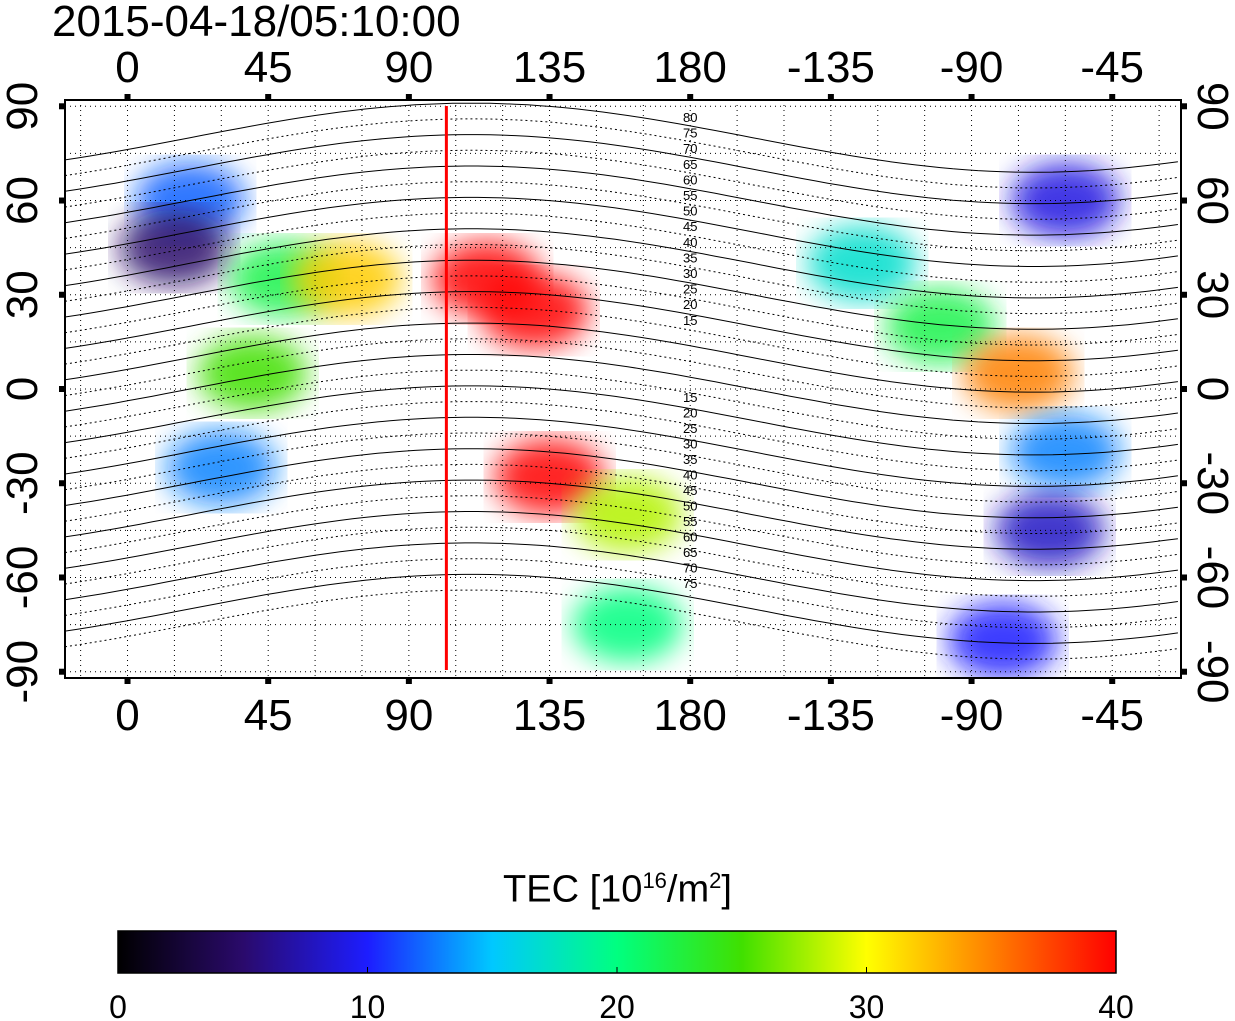 The height and width of the screenshot is (1021, 1235). Describe the element at coordinates (23, 578) in the screenshot. I see `y-left-tick-label: -60` at that location.